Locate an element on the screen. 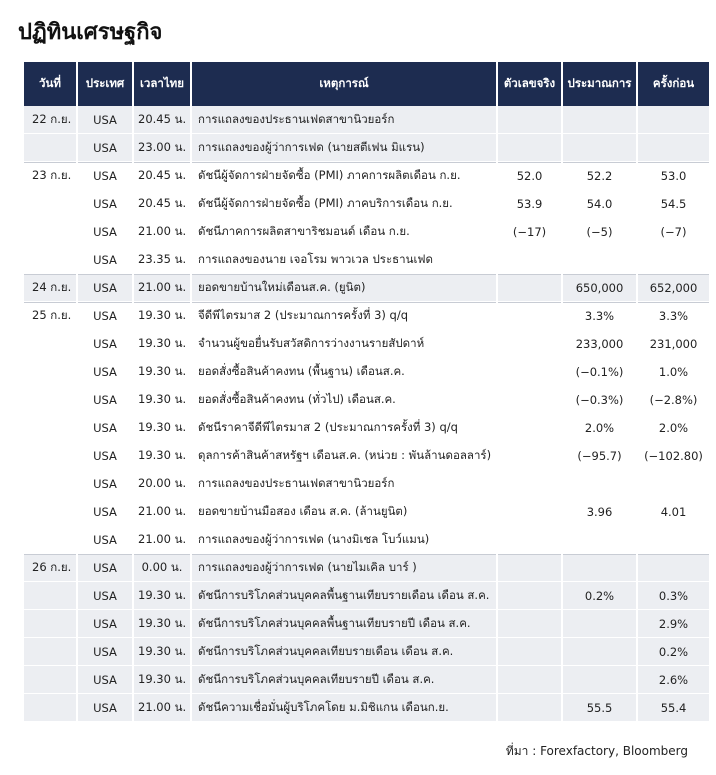  source-note: ที่มา : Forexfactory, Bloomberg is located at coordinates (596, 751).